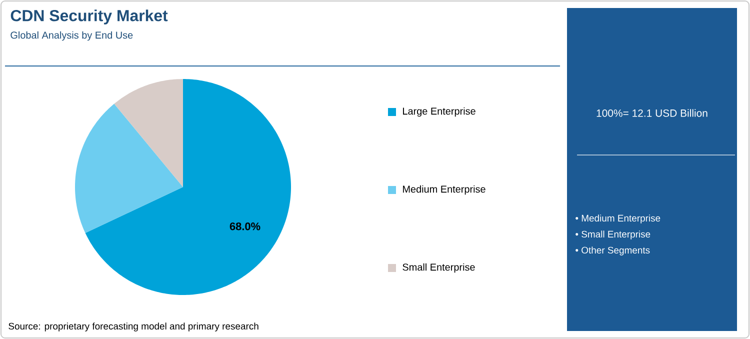 The image size is (750, 339). Describe the element at coordinates (444, 190) in the screenshot. I see `legend-label: Medium Enterprise` at that location.